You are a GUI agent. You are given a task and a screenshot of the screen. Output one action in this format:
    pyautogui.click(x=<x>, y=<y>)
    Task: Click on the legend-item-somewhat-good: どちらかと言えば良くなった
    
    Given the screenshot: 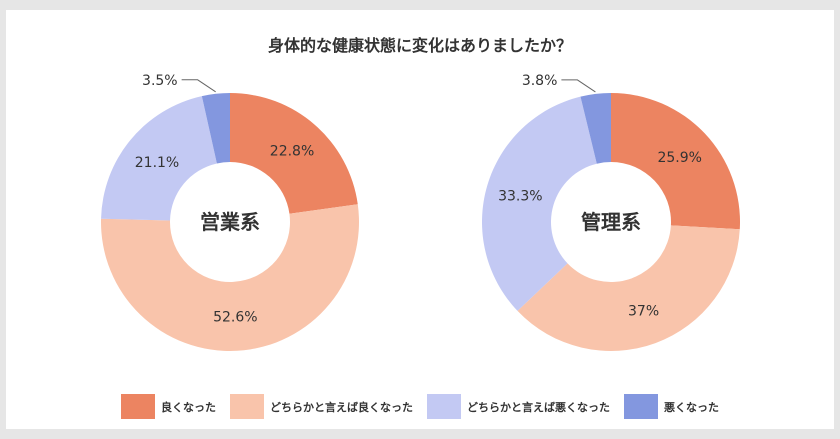 What is the action you would take?
    pyautogui.click(x=321, y=406)
    